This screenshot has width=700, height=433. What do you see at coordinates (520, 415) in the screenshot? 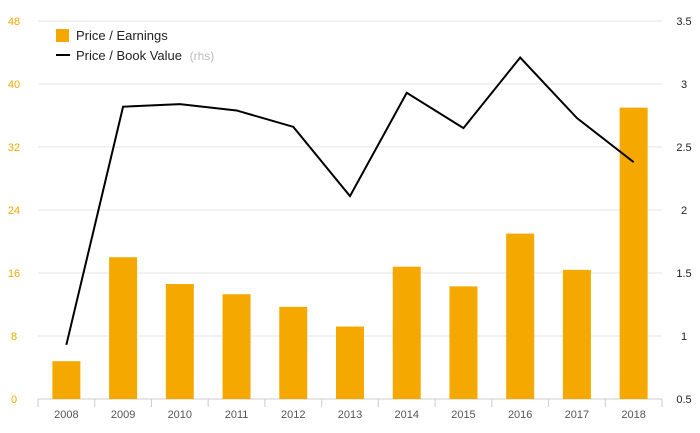
I see `x-tick-label: 2016` at bounding box center [520, 415].